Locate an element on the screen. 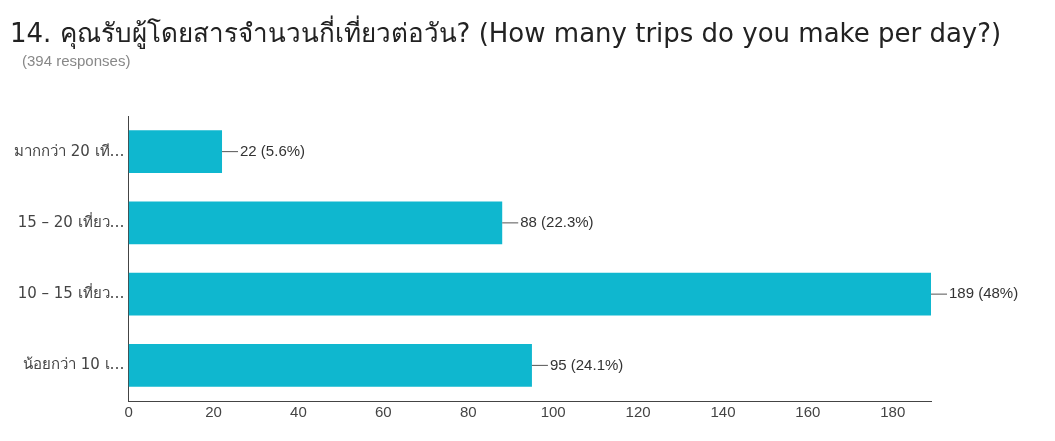 Image resolution: width=1055 pixels, height=441 pixels. x-tick-label: 80 is located at coordinates (468, 412).